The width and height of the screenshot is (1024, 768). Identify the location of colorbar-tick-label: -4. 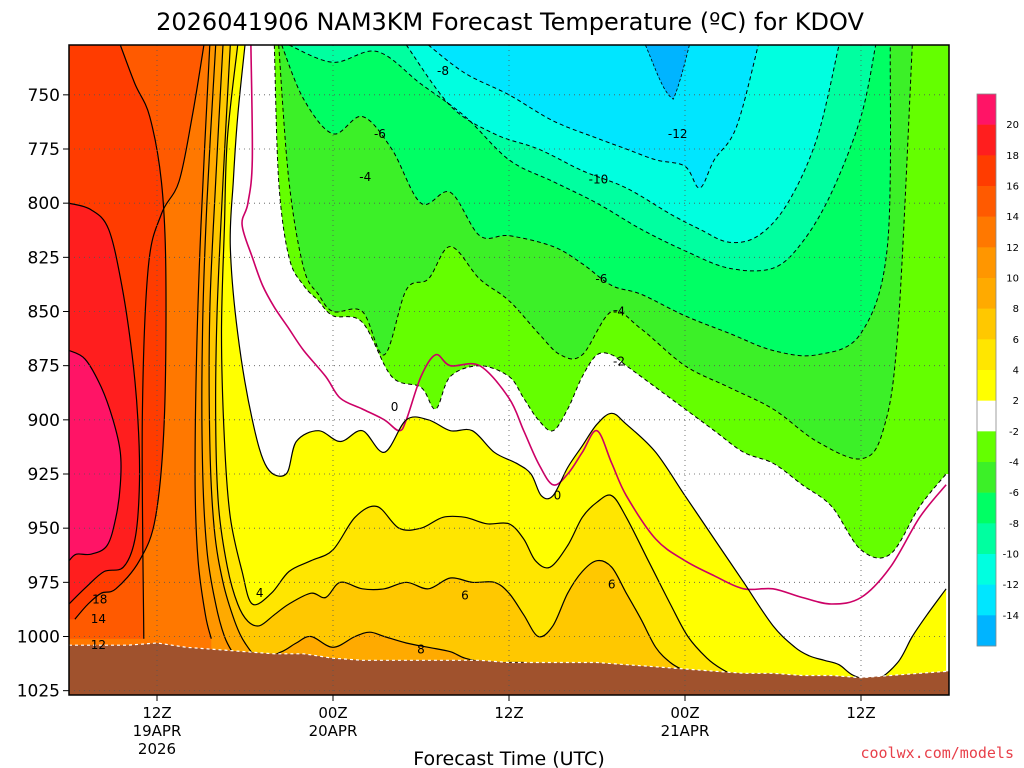
(1014, 463).